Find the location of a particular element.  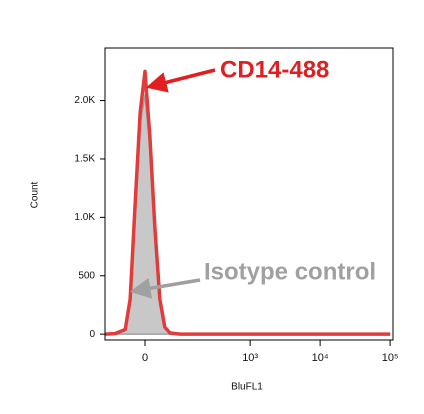

x-tick-label: 10³ is located at coordinates (250, 358).